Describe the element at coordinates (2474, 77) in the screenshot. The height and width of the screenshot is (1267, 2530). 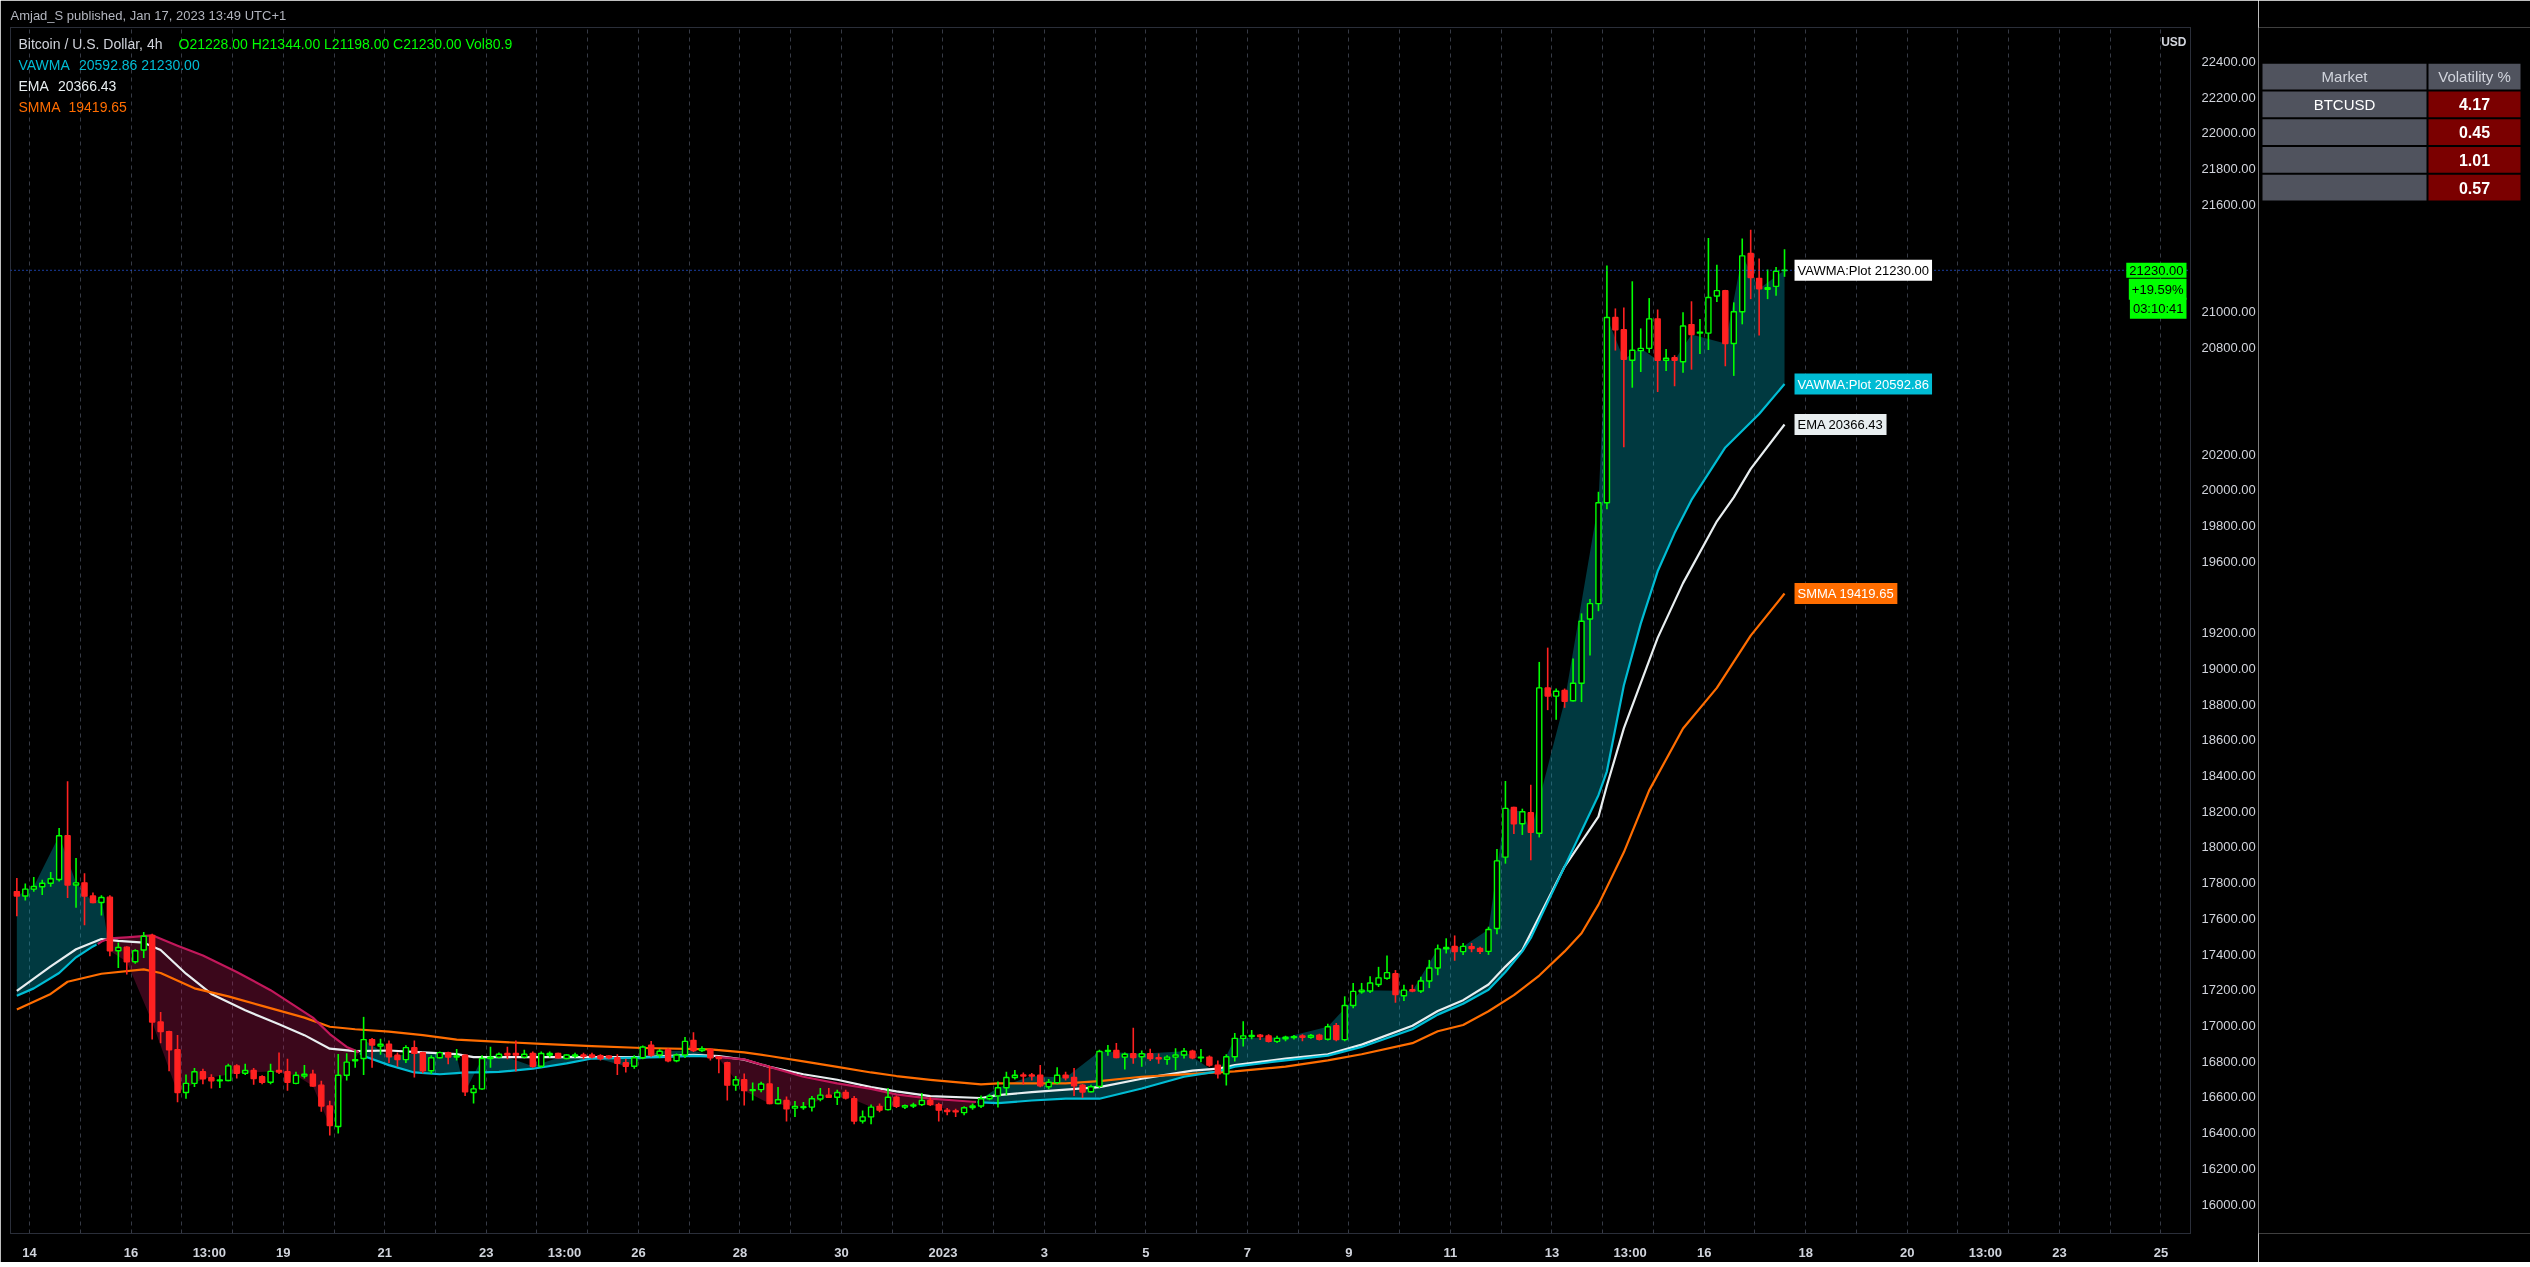
I see `text: Volatility %` at that location.